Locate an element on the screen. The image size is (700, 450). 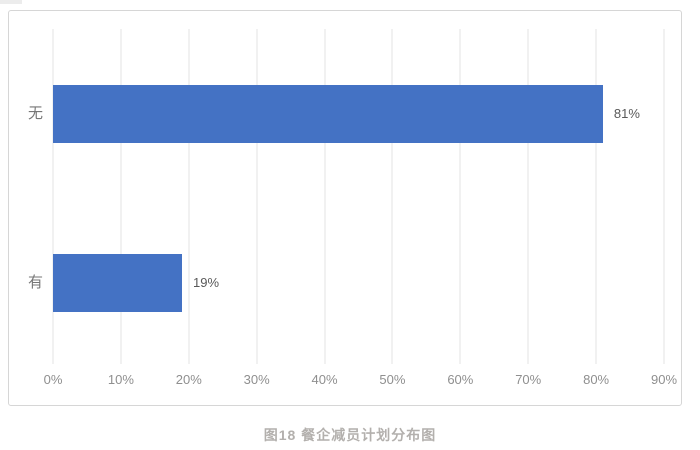
category-label: 无 is located at coordinates (35, 113).